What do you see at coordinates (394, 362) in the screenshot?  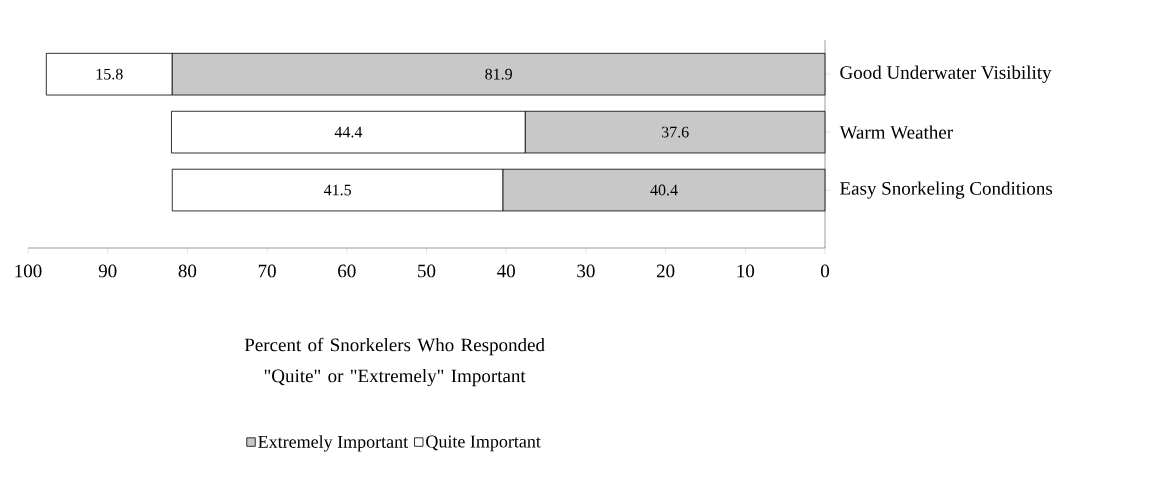 I see `x-axis-title: Percent of Snorkelers Who Responded "Quite" or "Extremely" Important` at bounding box center [394, 362].